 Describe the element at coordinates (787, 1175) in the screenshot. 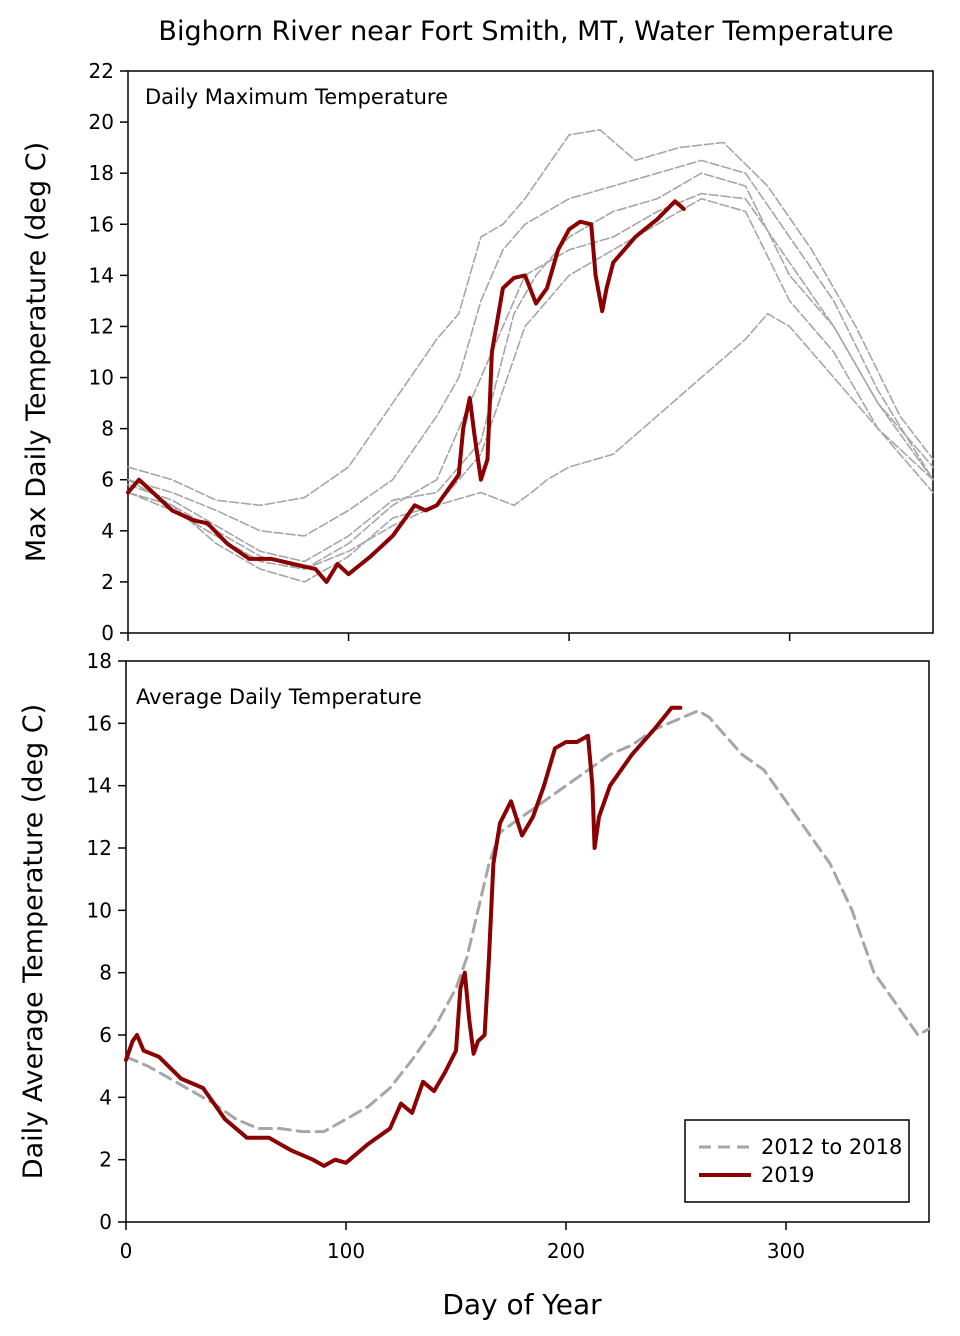

I see `legend-label-2019: 2019` at that location.